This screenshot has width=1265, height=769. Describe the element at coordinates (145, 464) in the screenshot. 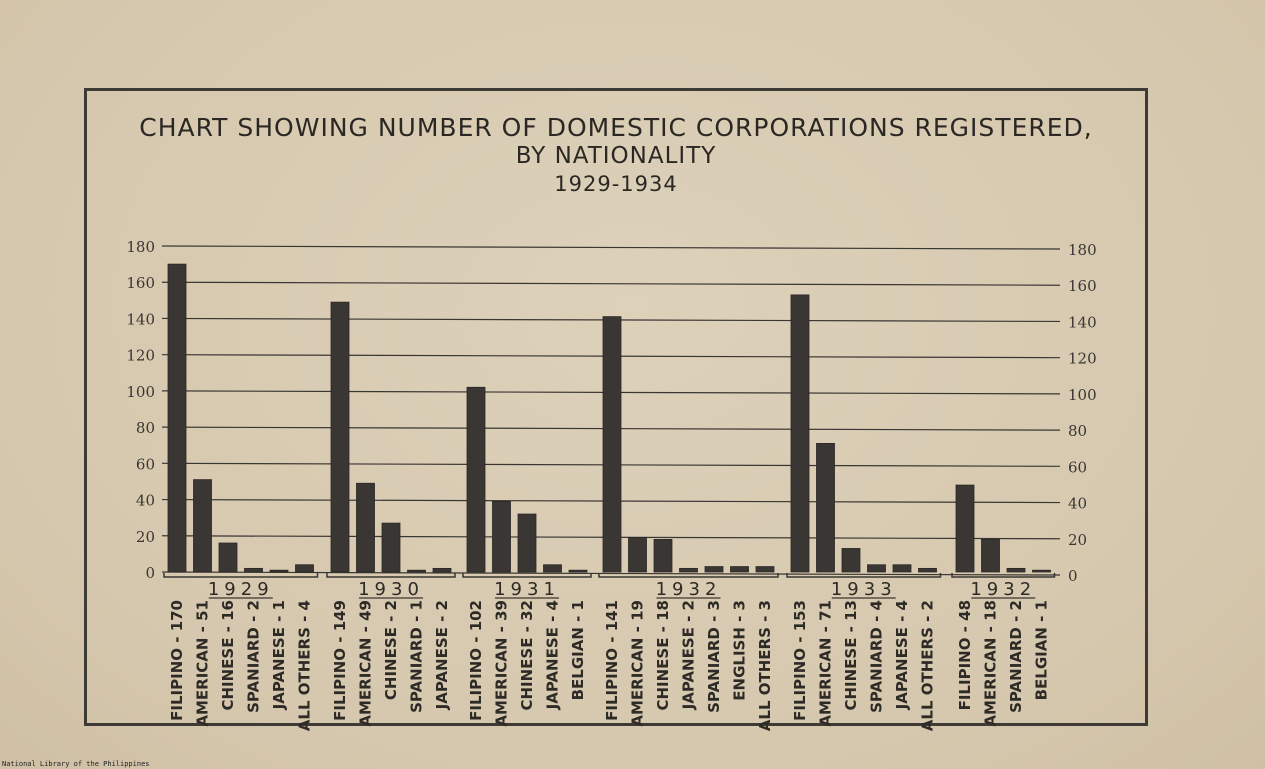

I see `y-tick-label-left: 60` at that location.